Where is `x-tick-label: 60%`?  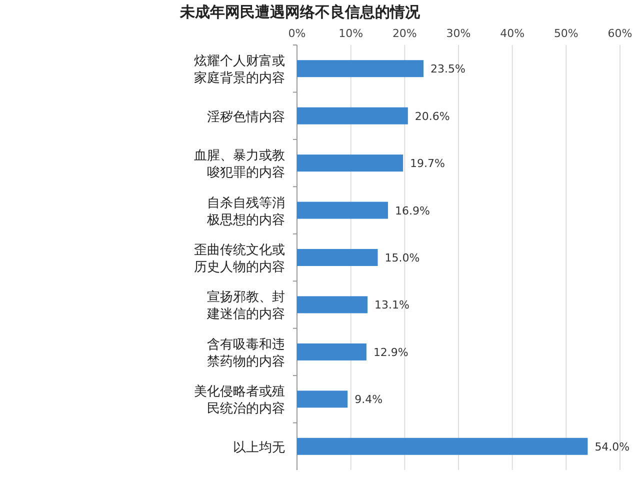
x-tick-label: 60% is located at coordinates (620, 33).